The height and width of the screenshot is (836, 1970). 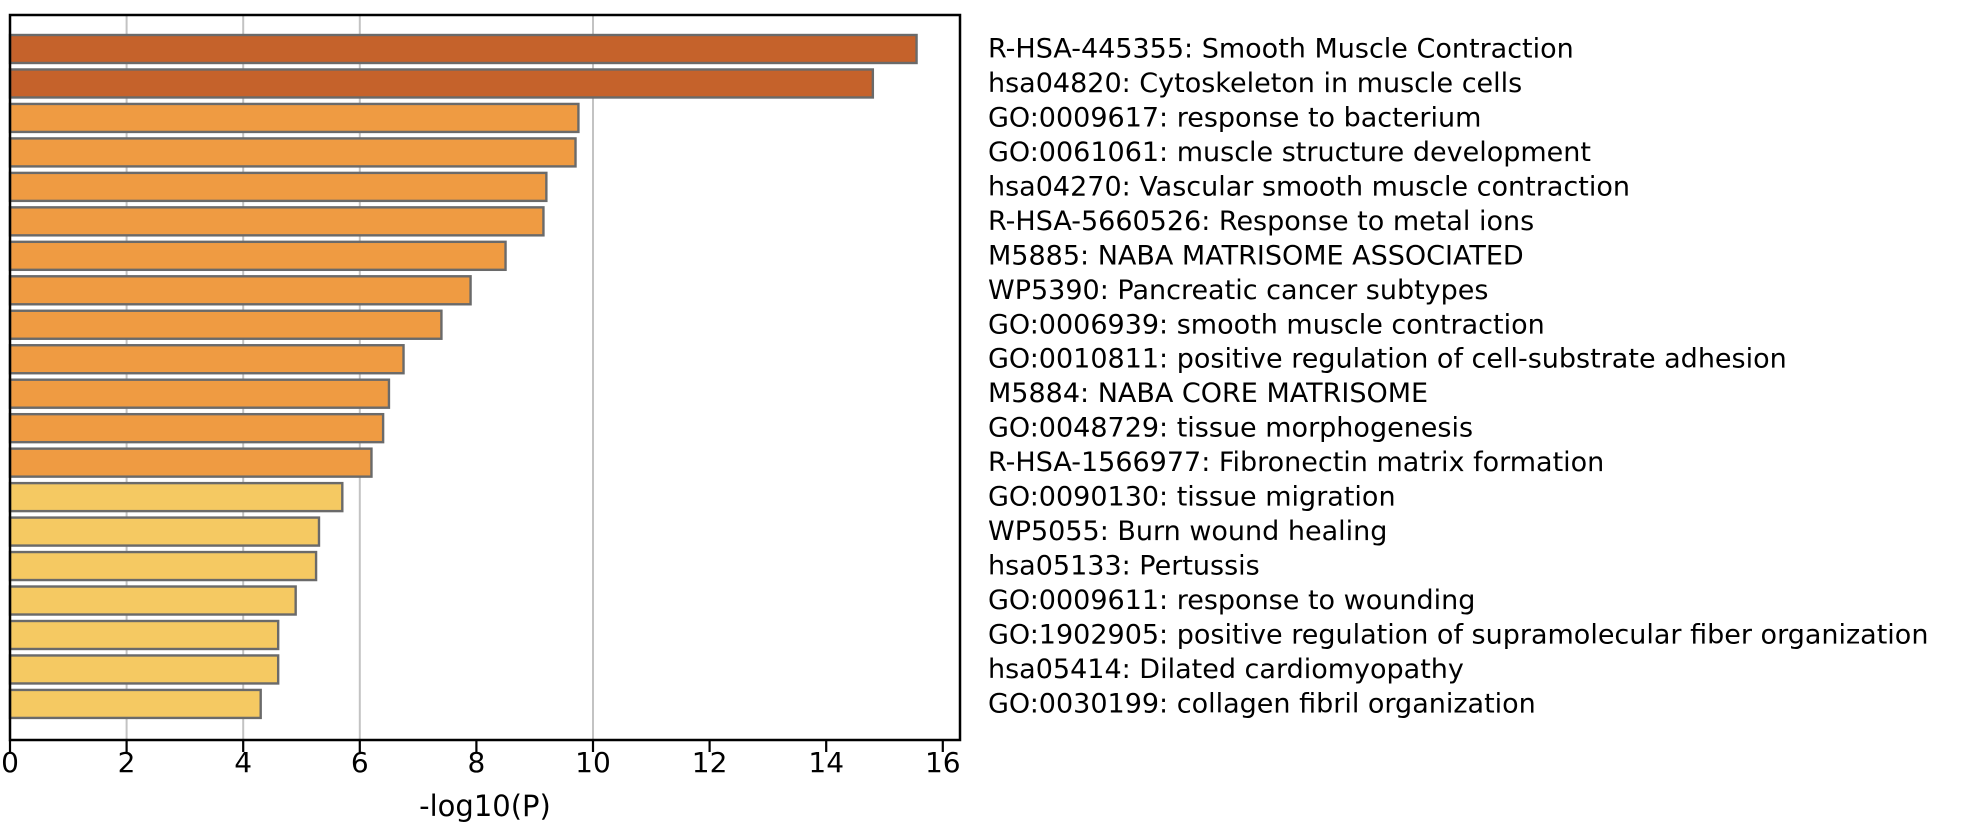 I want to click on x-tick-label: 6, so click(x=360, y=762).